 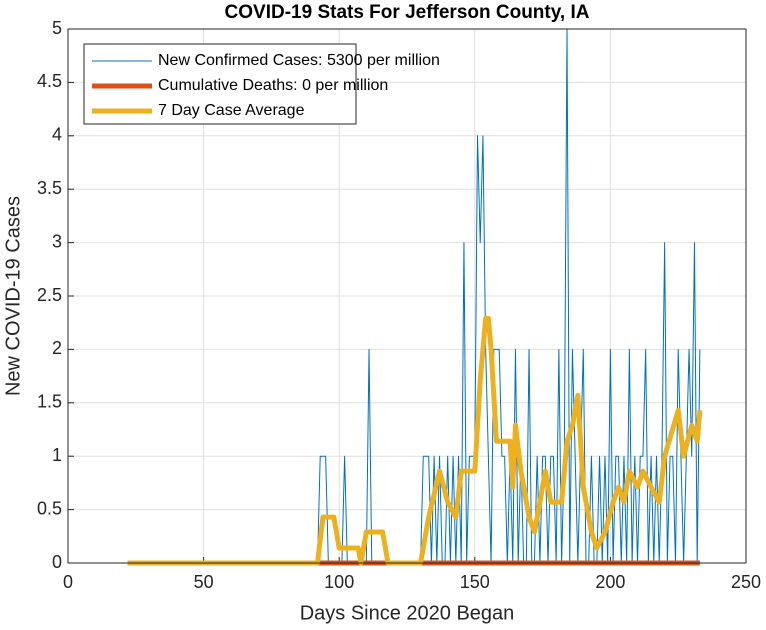 I want to click on x-tick-label: 150, so click(x=475, y=582).